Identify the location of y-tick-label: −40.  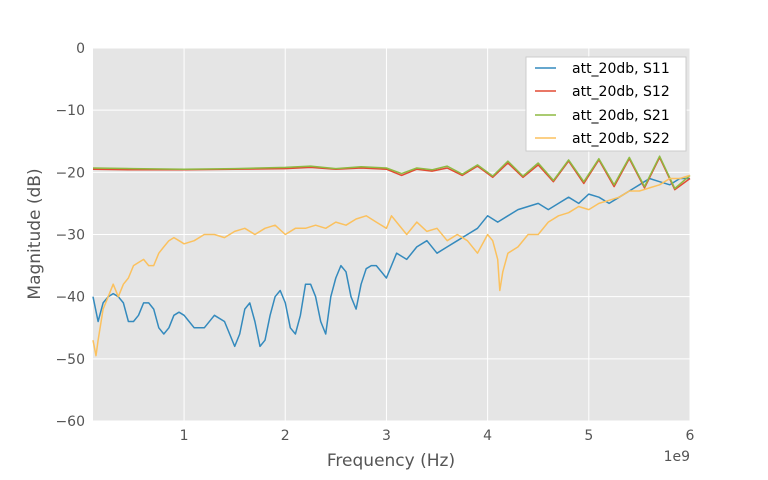
(70, 298).